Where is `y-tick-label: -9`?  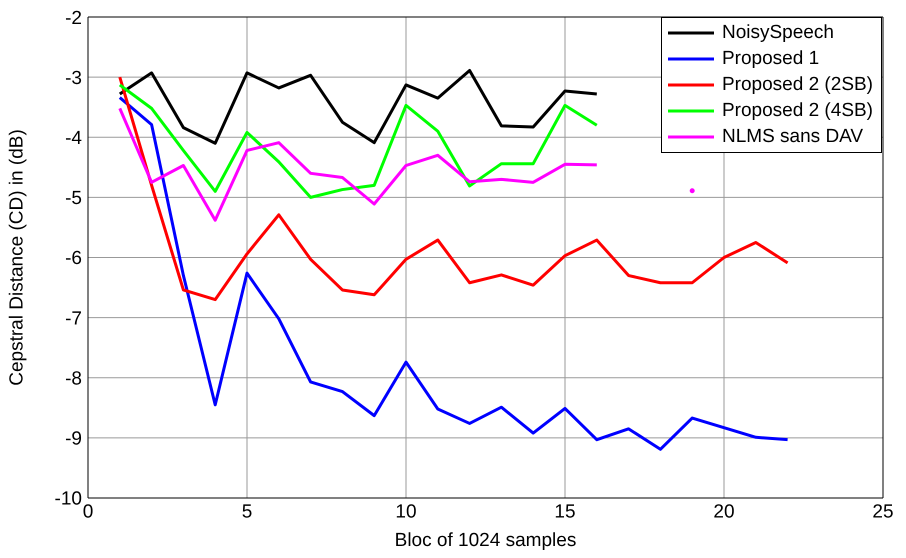
y-tick-label: -9 is located at coordinates (73, 439).